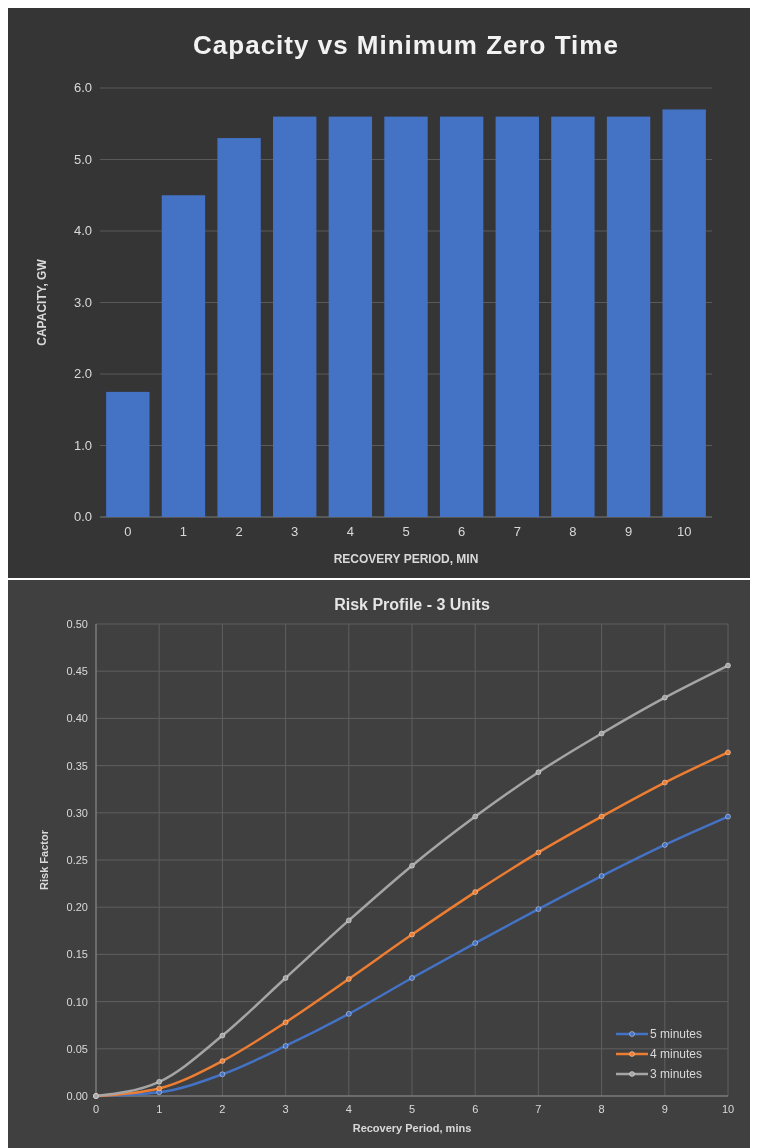 This screenshot has height=1148, width=758. Describe the element at coordinates (77, 1096) in the screenshot. I see `y-tick-label: 0.00` at that location.